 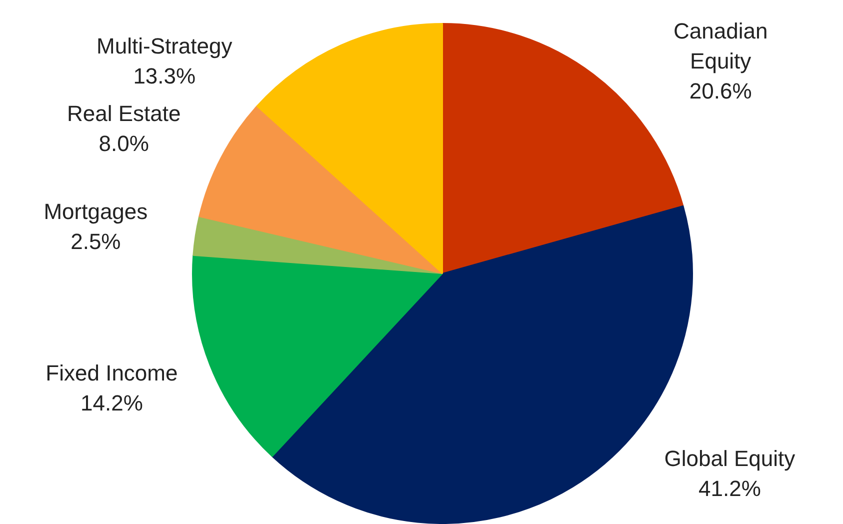 What do you see at coordinates (729, 488) in the screenshot?
I see `data-label: 41.2%` at bounding box center [729, 488].